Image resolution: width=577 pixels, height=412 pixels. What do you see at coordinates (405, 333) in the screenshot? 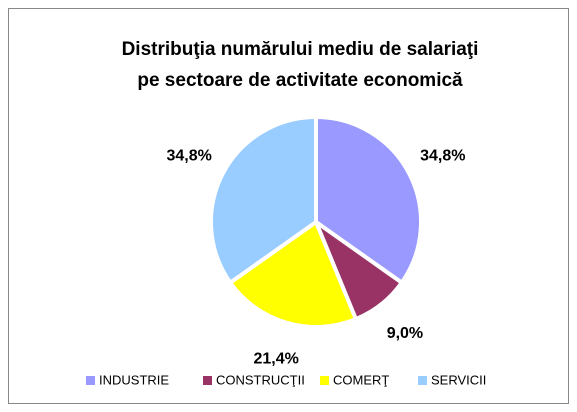
I see `data-label: 9,0%` at bounding box center [405, 333].